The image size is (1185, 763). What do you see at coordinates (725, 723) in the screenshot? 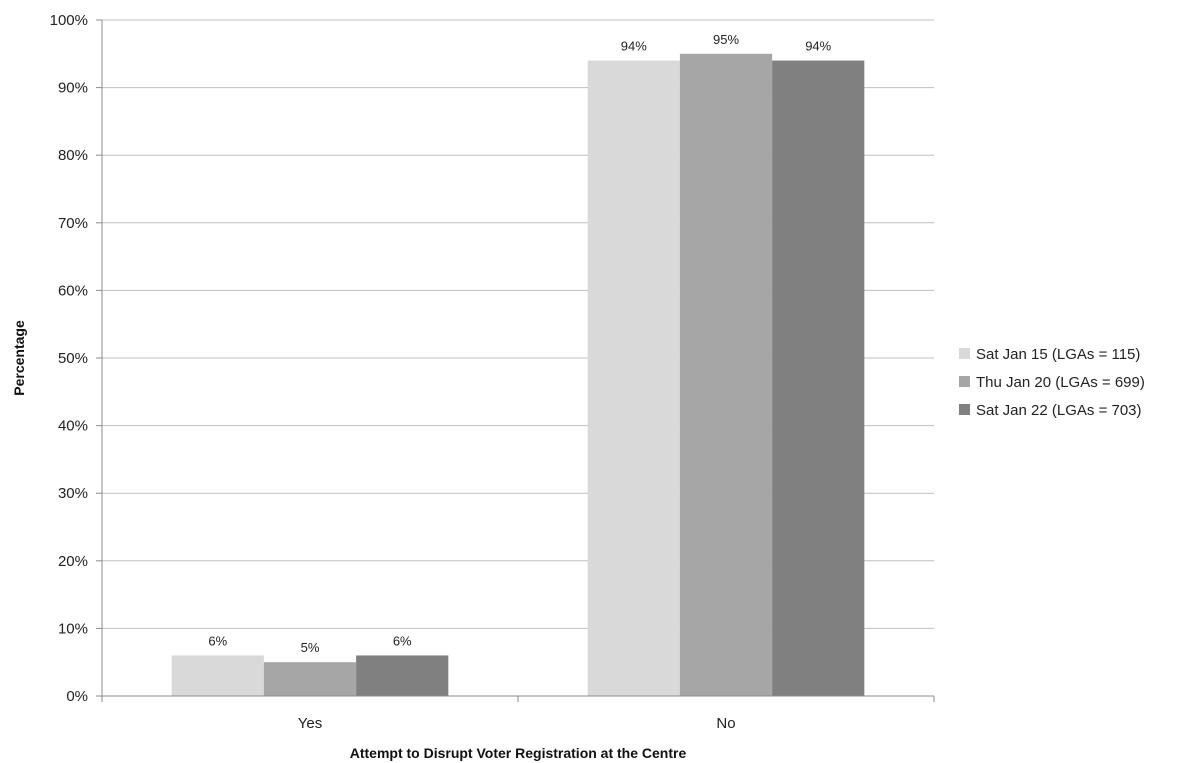
I see `x-category-label: No` at bounding box center [725, 723].